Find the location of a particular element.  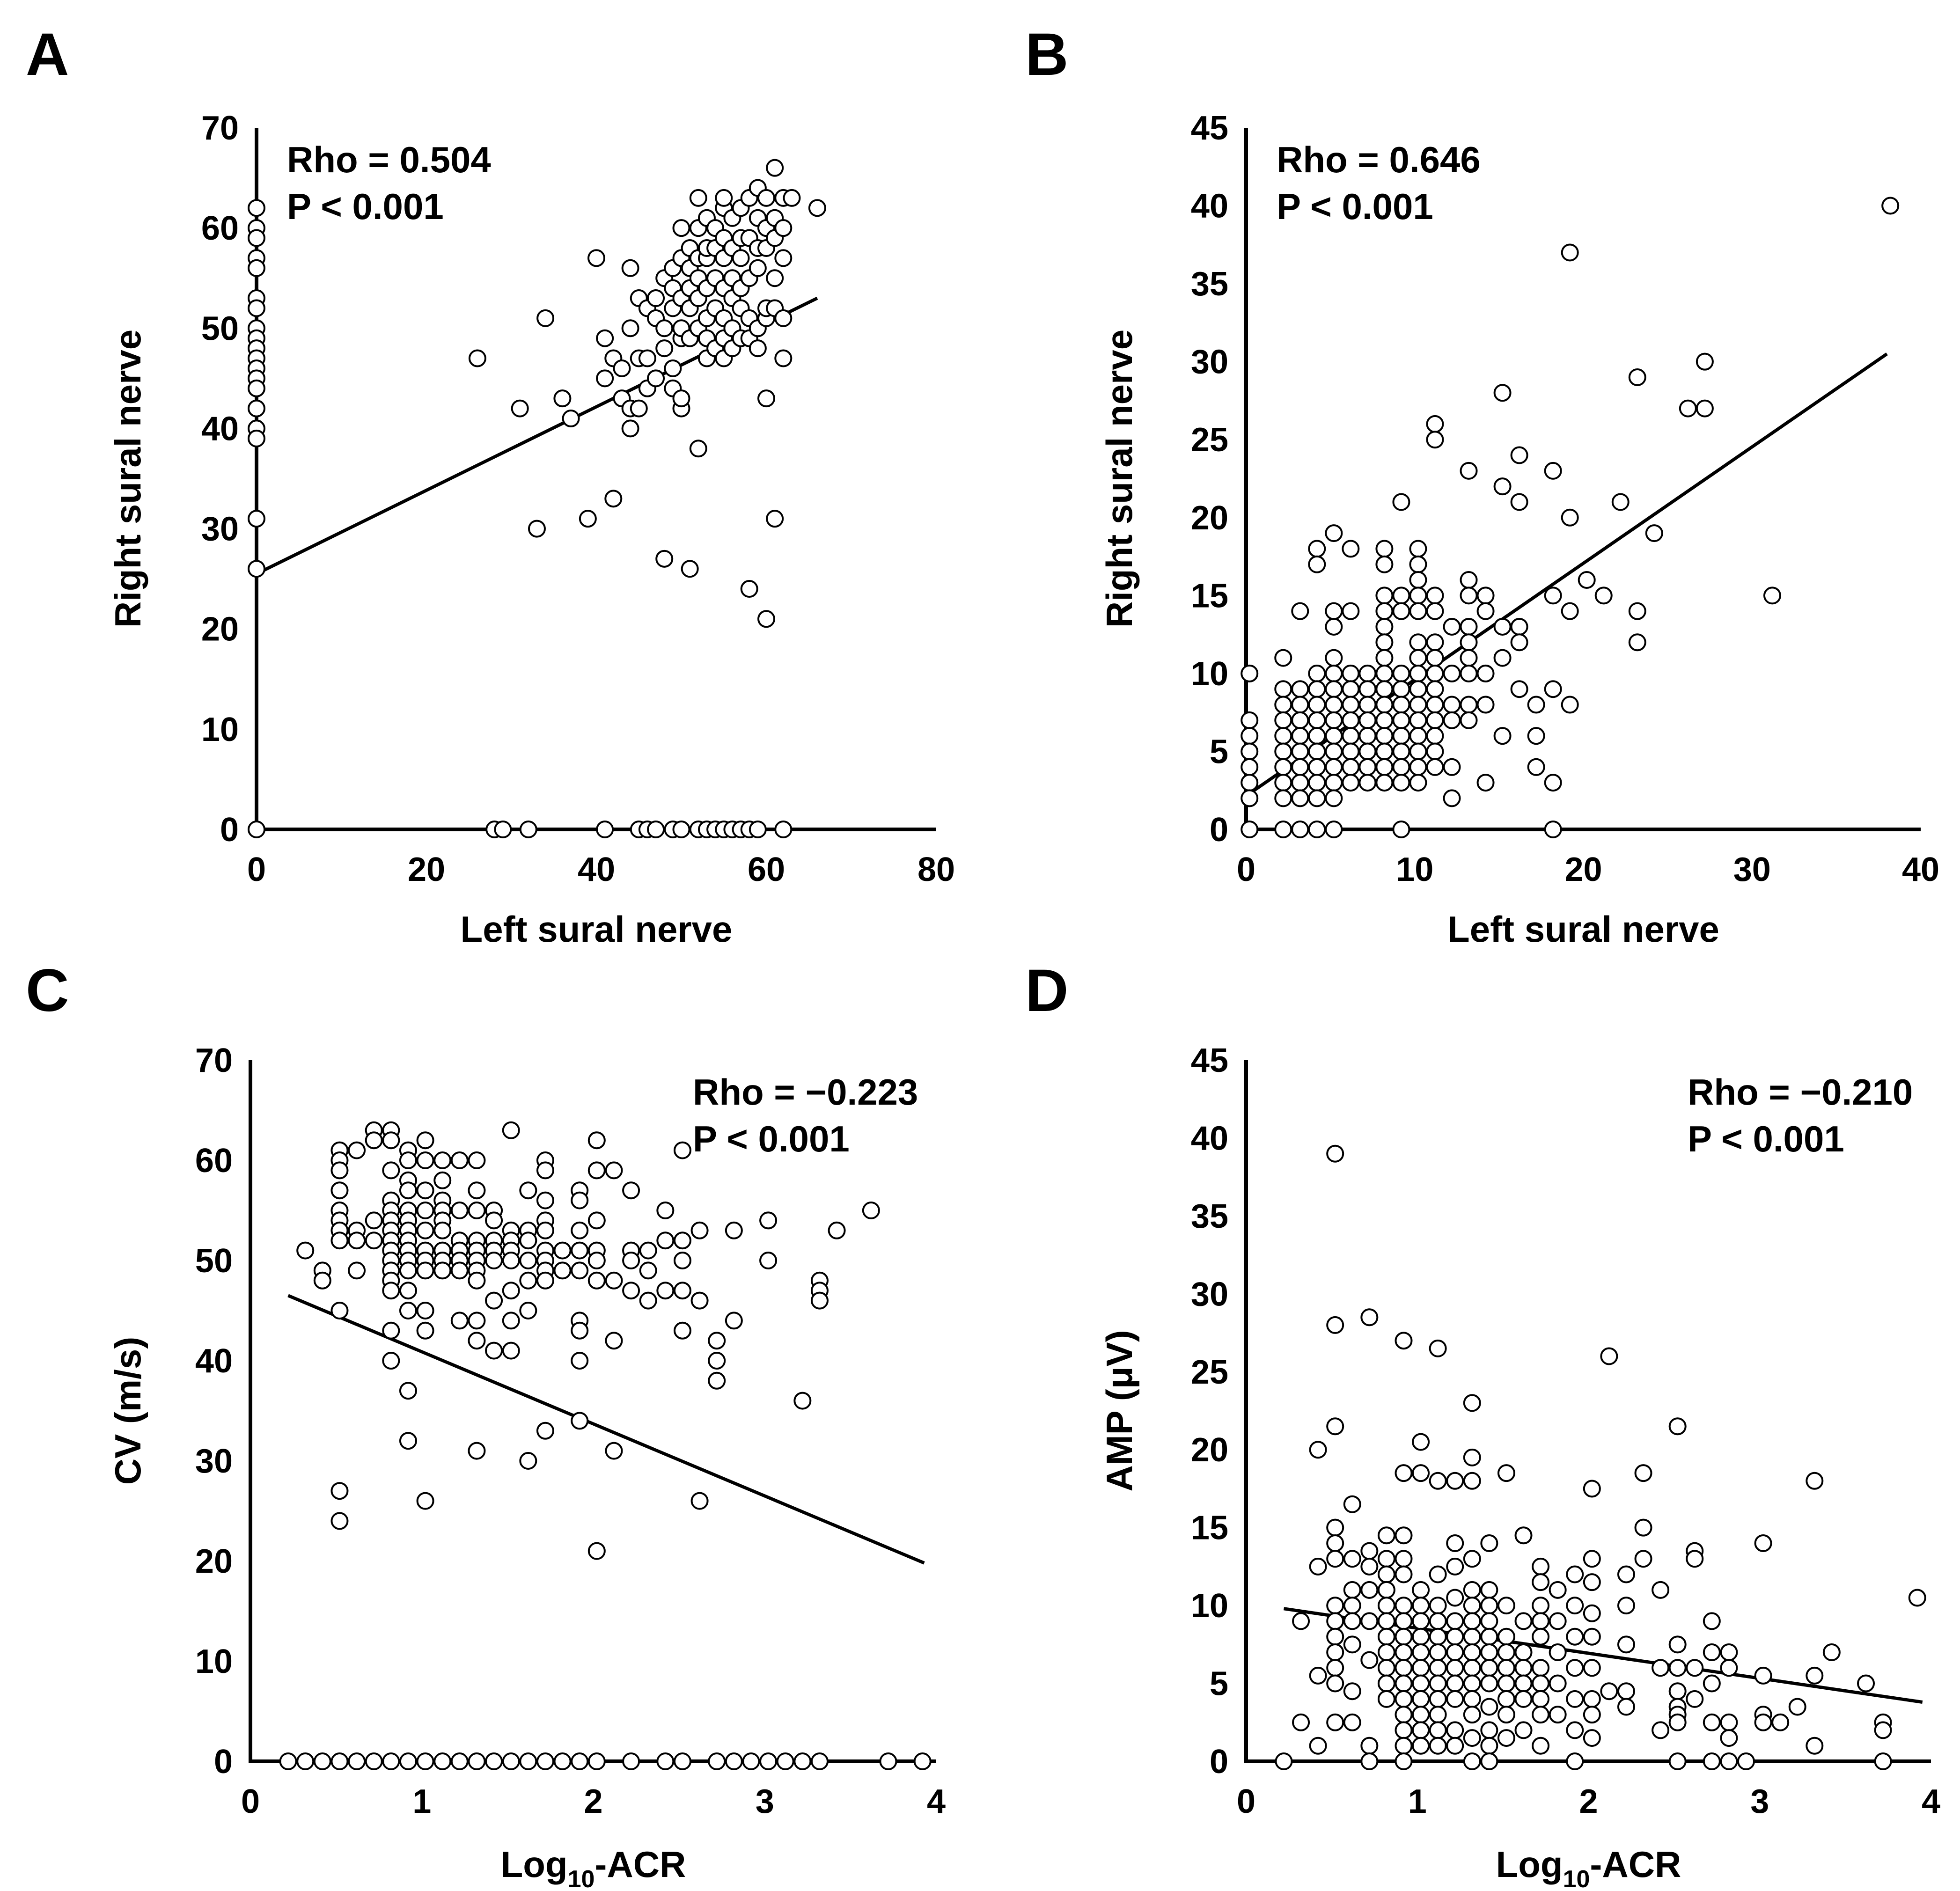

y-tick-label: 20 is located at coordinates (220, 629).